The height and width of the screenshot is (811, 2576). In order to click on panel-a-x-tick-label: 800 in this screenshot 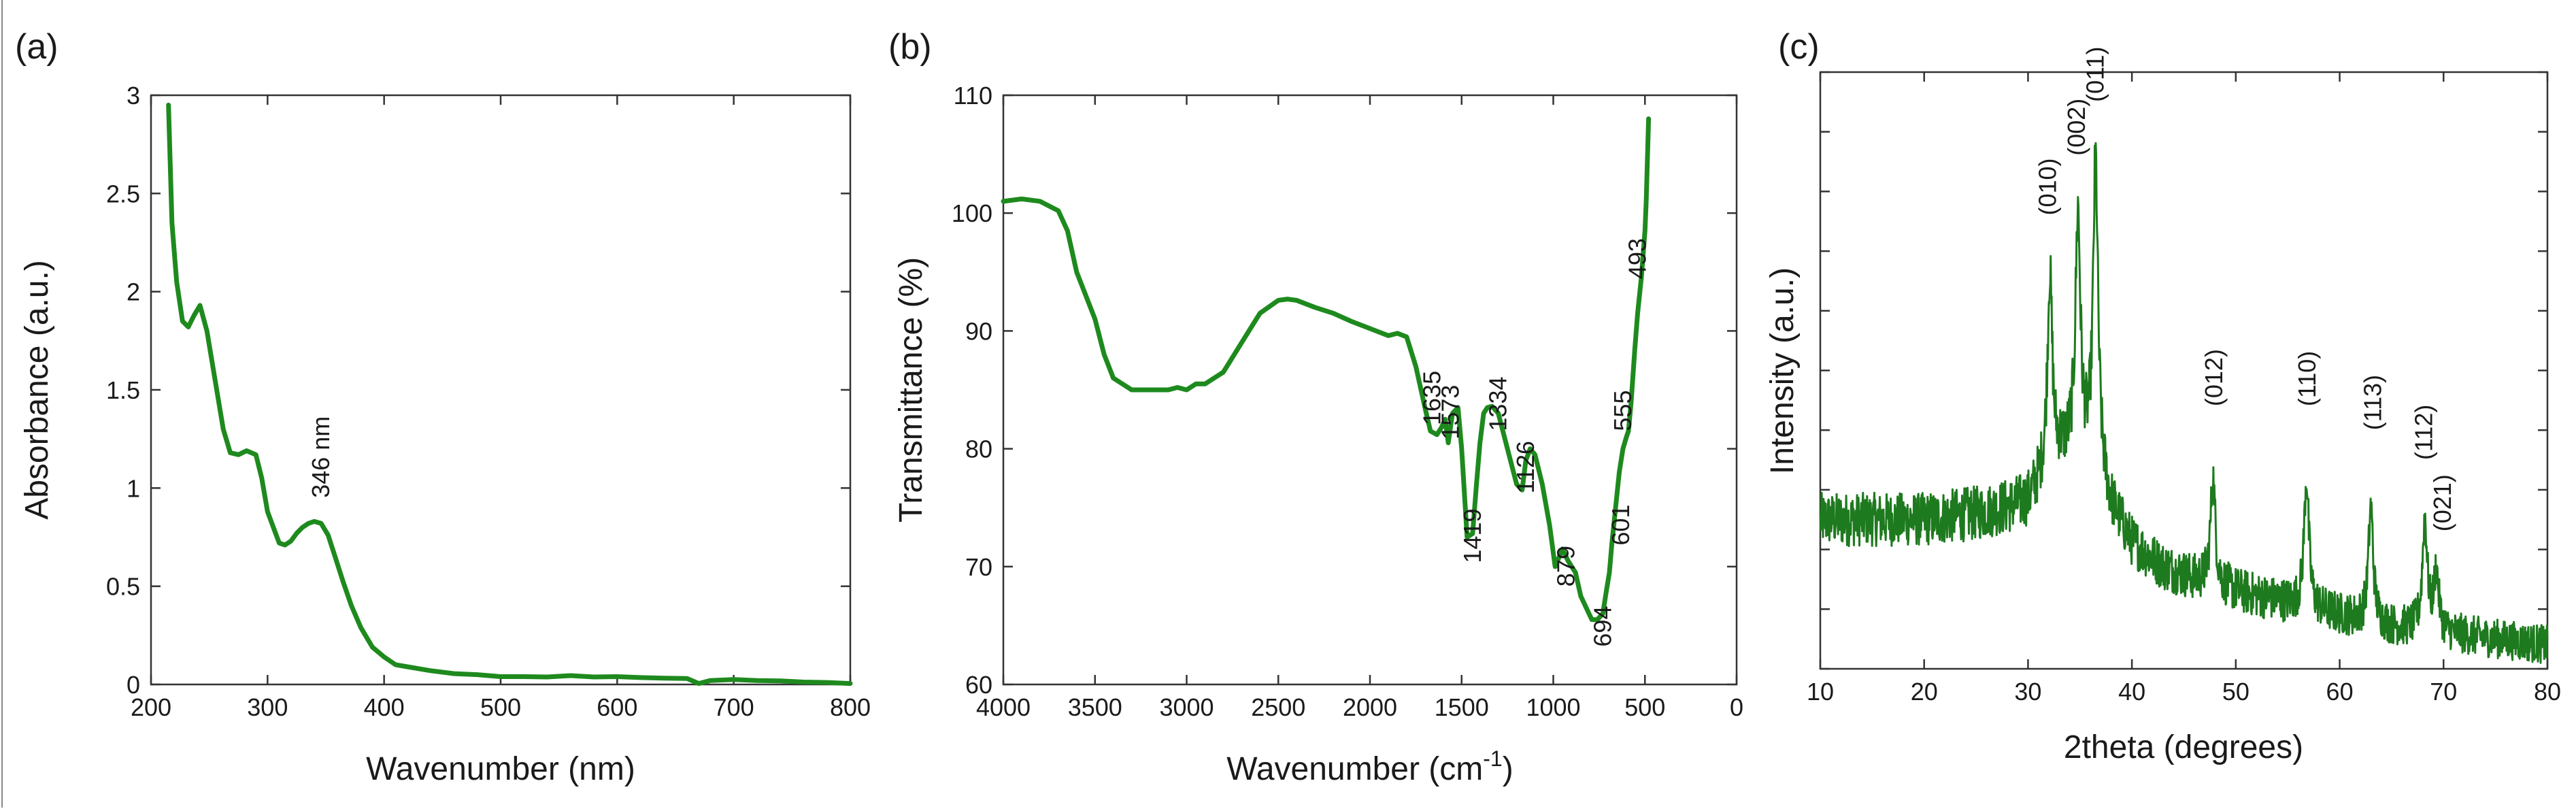, I will do `click(850, 707)`.